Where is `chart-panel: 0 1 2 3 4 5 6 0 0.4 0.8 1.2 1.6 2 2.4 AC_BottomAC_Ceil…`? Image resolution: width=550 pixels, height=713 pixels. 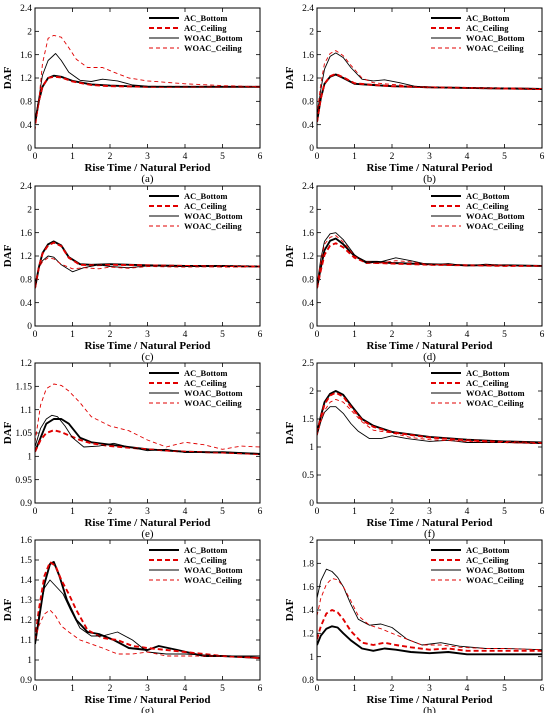
chart-panel: 0 1 2 3 4 5 6 0 0.4 0.8 1.2 1.6 2 2.4 AC_BottomAC_Ceil… is located at coordinates (132, 272).